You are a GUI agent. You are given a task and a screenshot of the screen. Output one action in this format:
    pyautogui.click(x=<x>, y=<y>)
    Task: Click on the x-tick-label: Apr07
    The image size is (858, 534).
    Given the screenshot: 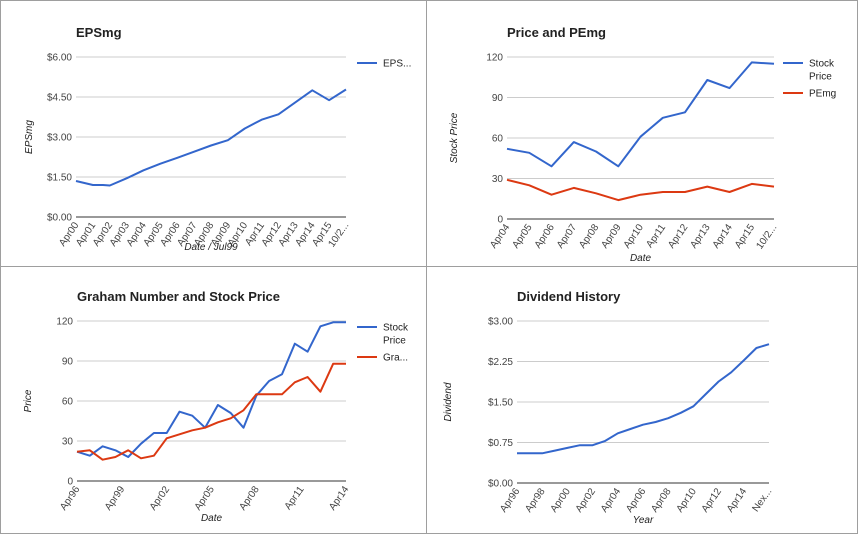 What is the action you would take?
    pyautogui.click(x=567, y=236)
    